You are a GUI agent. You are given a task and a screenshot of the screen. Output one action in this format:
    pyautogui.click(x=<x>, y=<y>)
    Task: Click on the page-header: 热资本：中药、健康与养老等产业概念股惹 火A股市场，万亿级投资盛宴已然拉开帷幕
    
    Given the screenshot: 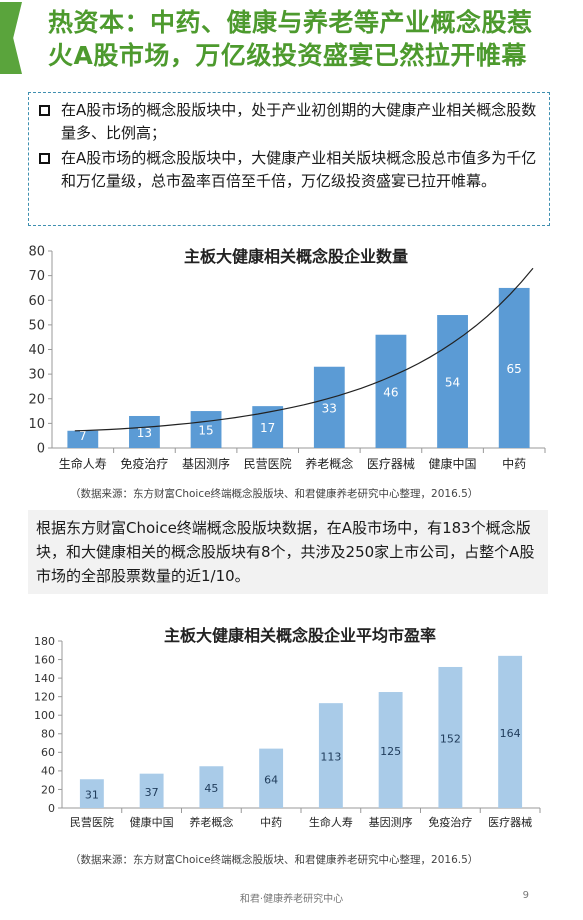 What is the action you would take?
    pyautogui.click(x=291, y=39)
    